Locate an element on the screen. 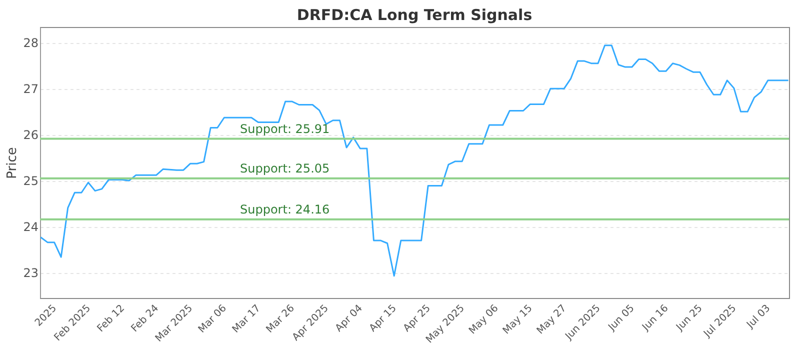 The width and height of the screenshot is (800, 350). ref-line-label: Support: 25.05 is located at coordinates (285, 168).